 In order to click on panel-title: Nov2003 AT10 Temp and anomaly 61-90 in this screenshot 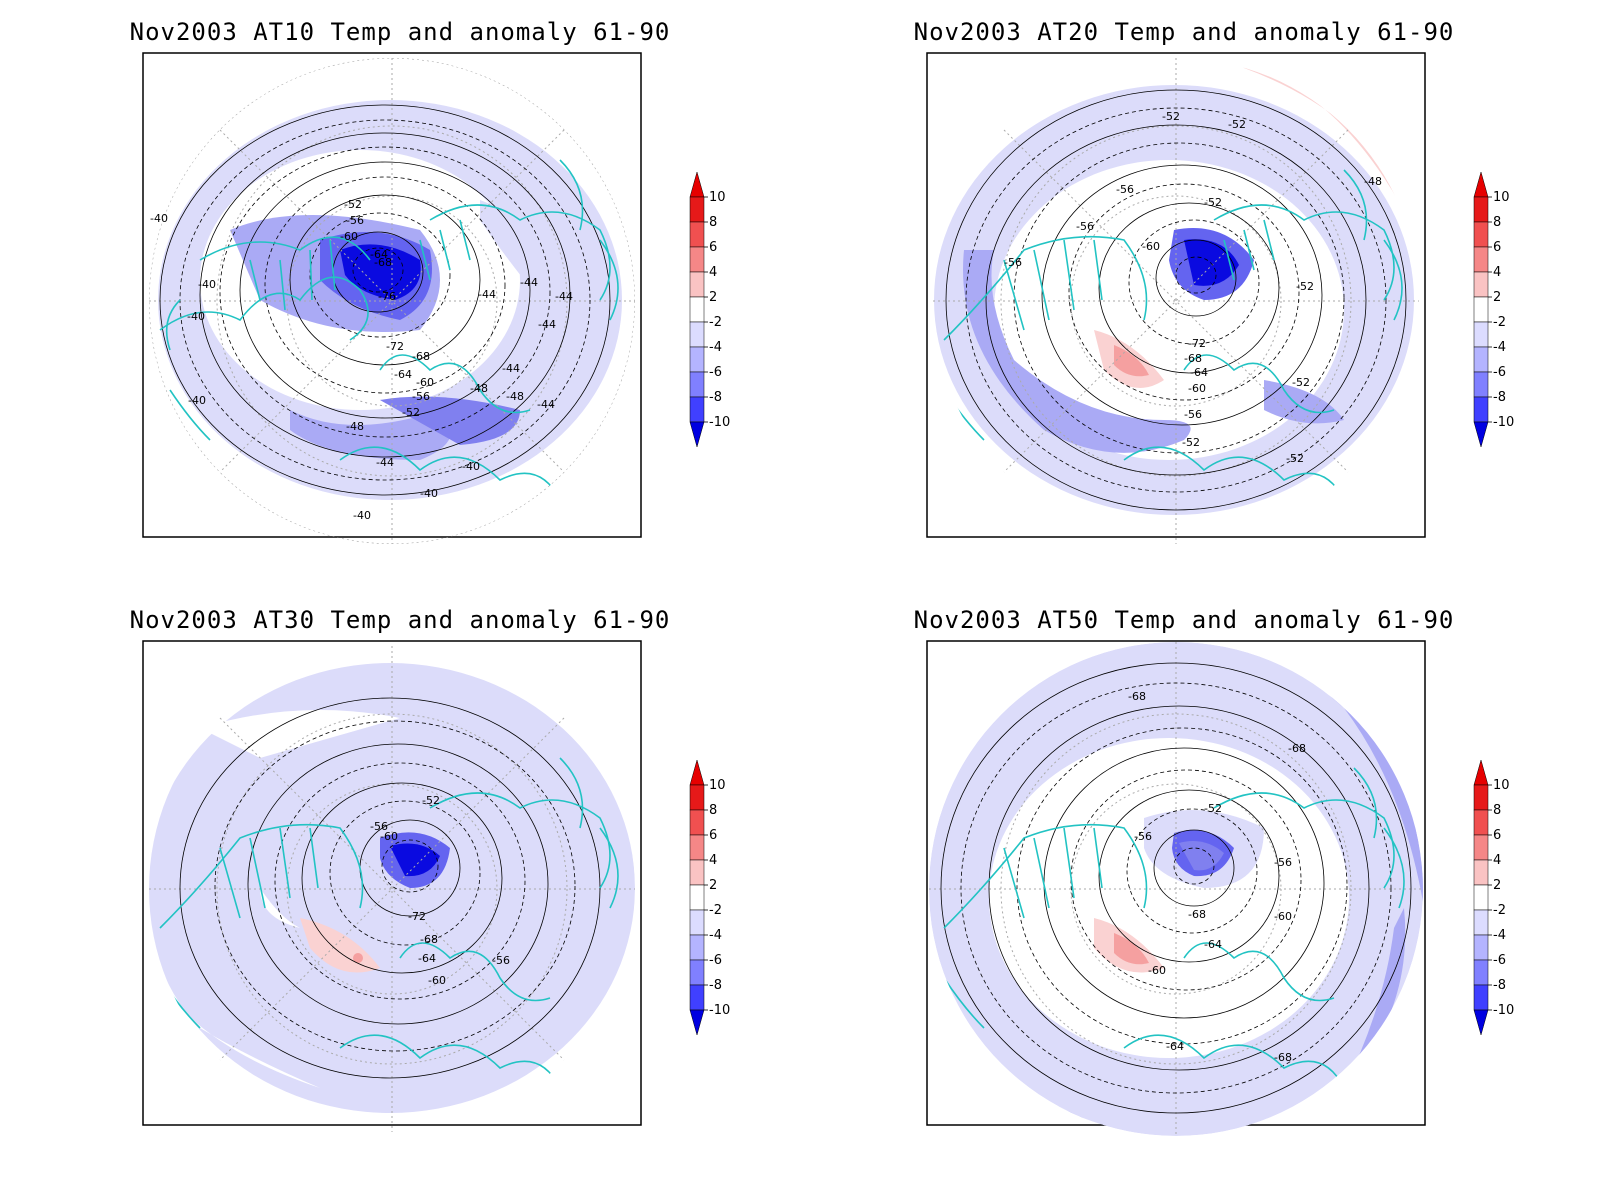, I will do `click(400, 32)`.